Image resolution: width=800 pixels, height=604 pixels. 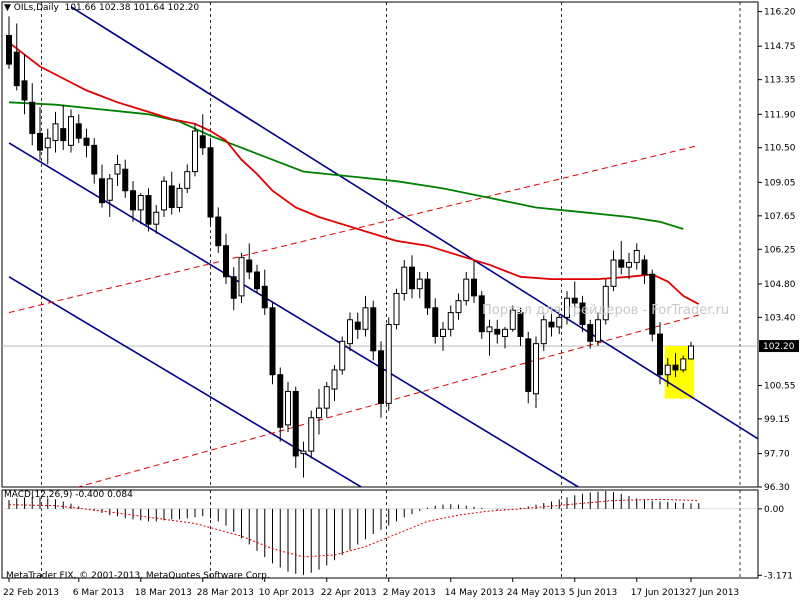 I want to click on date-axis-label: 14 May 2013, so click(x=474, y=593).